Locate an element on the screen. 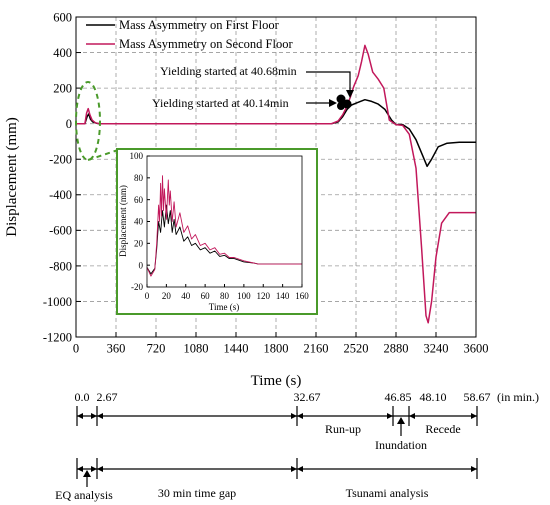  zoom-ellipse is located at coordinates (88, 121).